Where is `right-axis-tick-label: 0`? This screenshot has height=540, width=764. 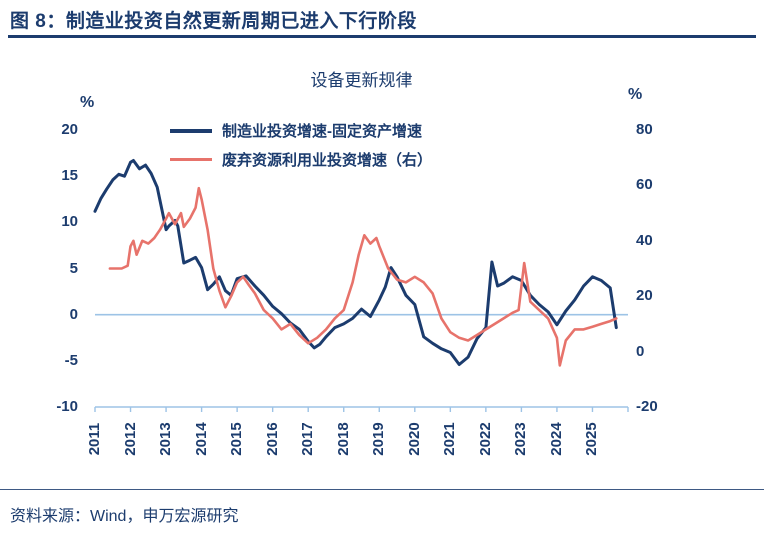 right-axis-tick-label: 0 is located at coordinates (640, 351).